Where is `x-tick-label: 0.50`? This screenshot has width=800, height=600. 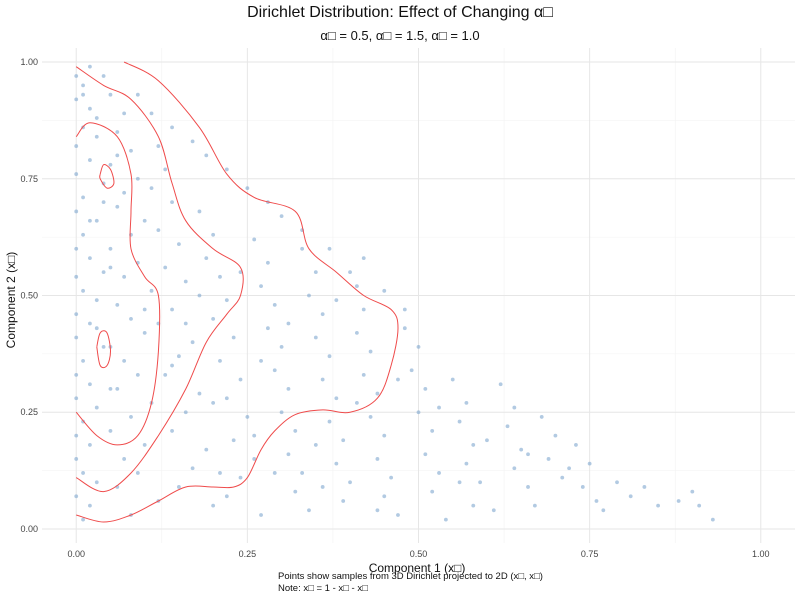 x-tick-label: 0.50 is located at coordinates (419, 554).